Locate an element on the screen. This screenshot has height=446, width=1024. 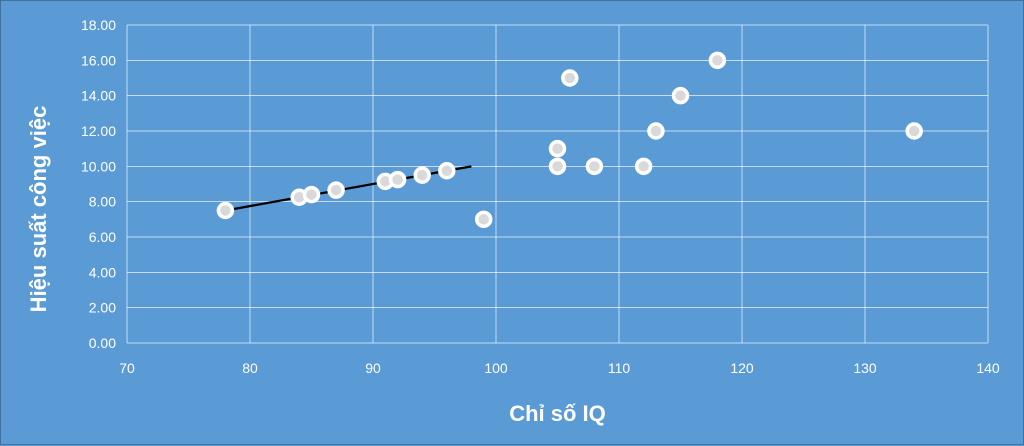
y-tick-label: 0.00 is located at coordinates (102, 343).